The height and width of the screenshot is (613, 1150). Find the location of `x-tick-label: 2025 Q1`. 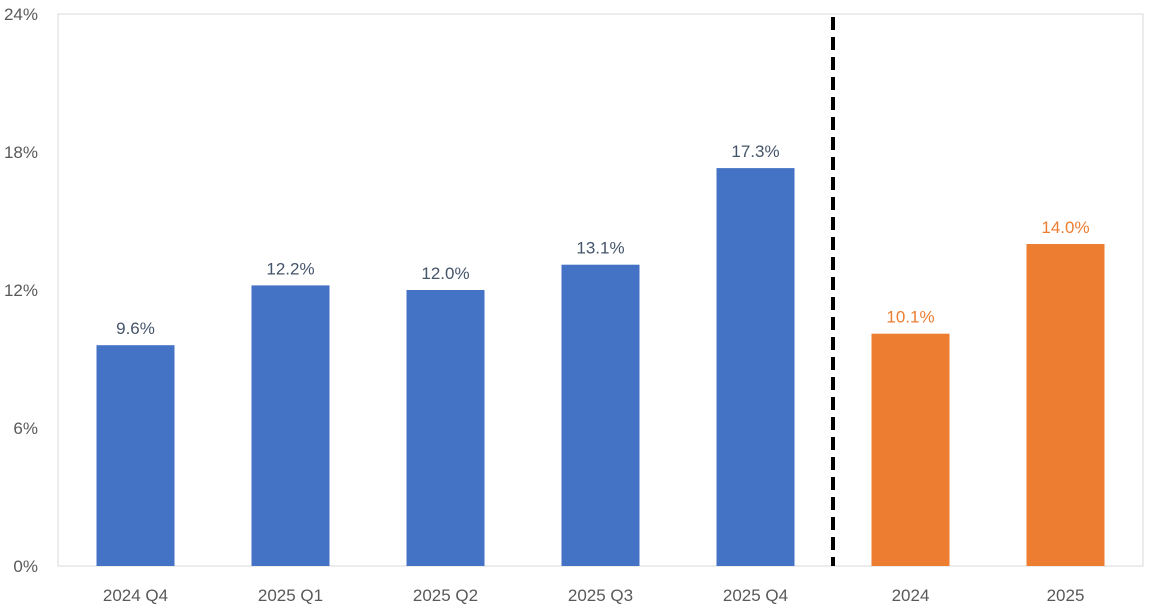

x-tick-label: 2025 Q1 is located at coordinates (290, 595).